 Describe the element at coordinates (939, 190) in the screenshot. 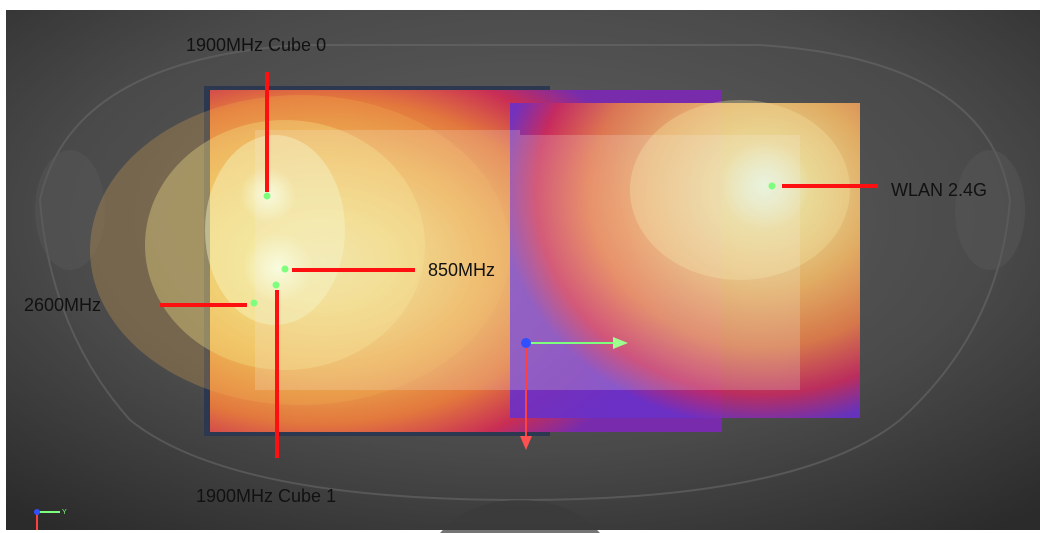

I see `label-wlan-2-4g: WLAN 2.4G` at that location.